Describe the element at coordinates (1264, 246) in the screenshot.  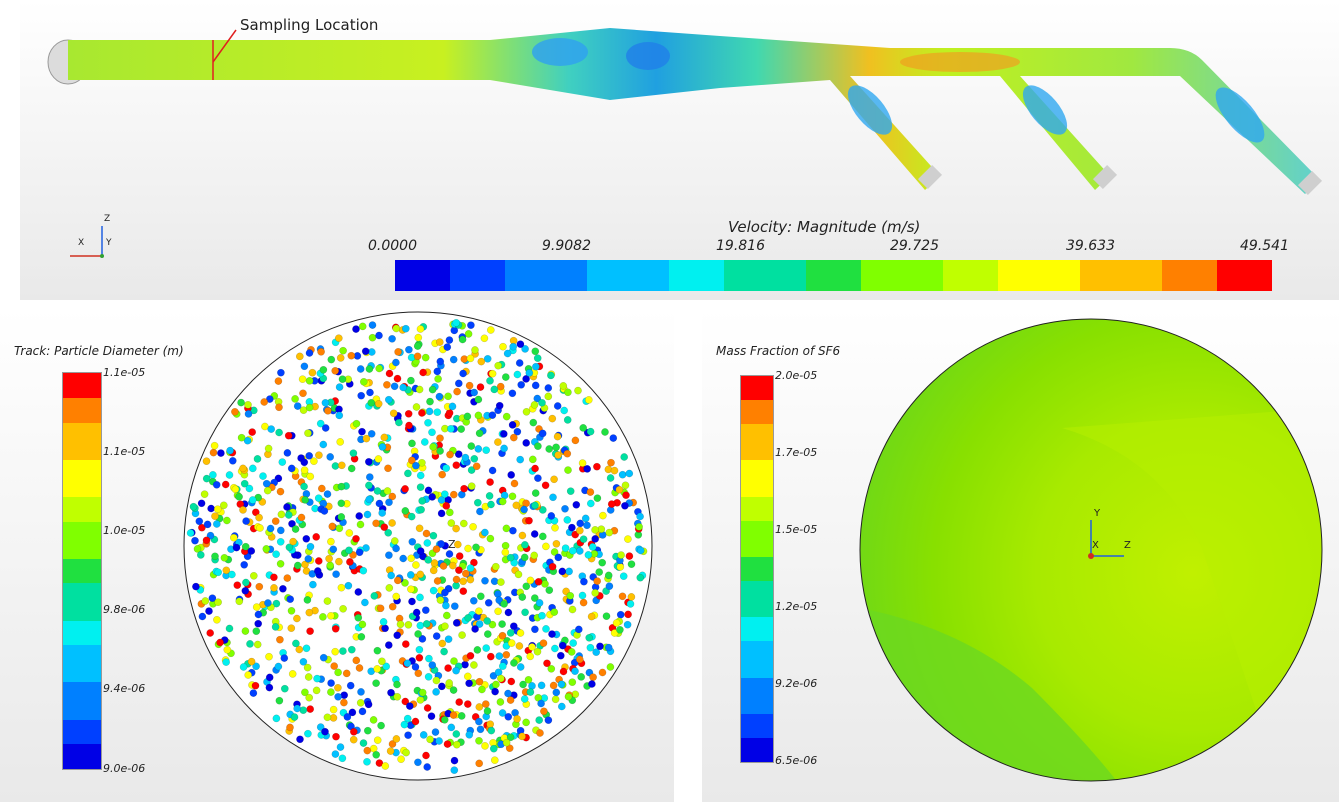
I see `velocity-tick-5: 49.541` at that location.